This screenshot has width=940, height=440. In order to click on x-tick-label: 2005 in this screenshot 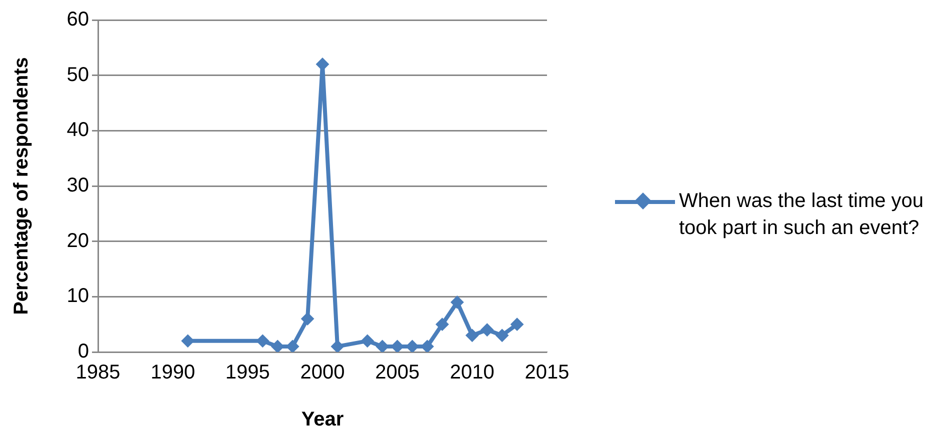, I will do `click(397, 373)`.